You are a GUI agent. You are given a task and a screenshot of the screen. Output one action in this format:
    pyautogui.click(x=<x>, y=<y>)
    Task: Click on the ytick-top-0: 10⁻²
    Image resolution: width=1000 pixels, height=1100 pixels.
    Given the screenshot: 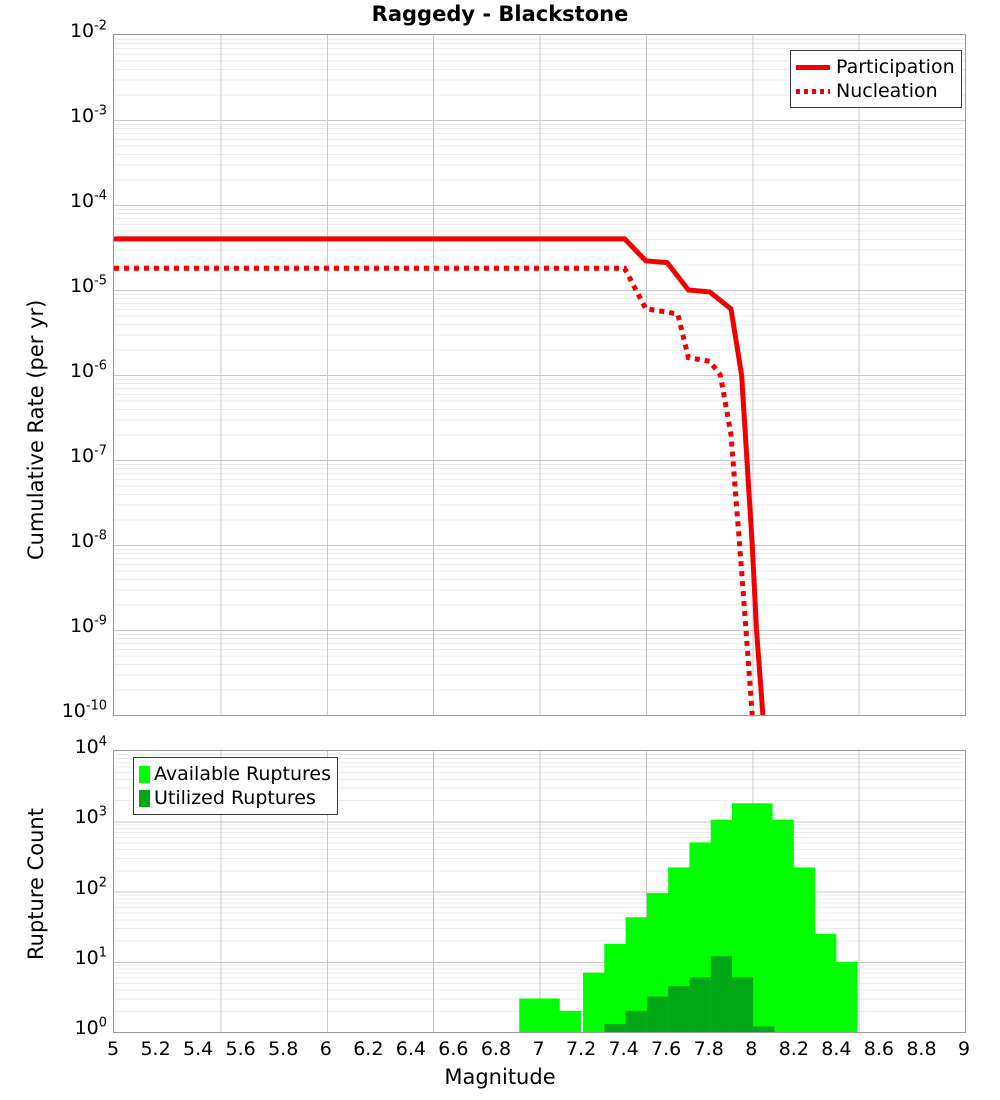 What is the action you would take?
    pyautogui.click(x=88, y=30)
    